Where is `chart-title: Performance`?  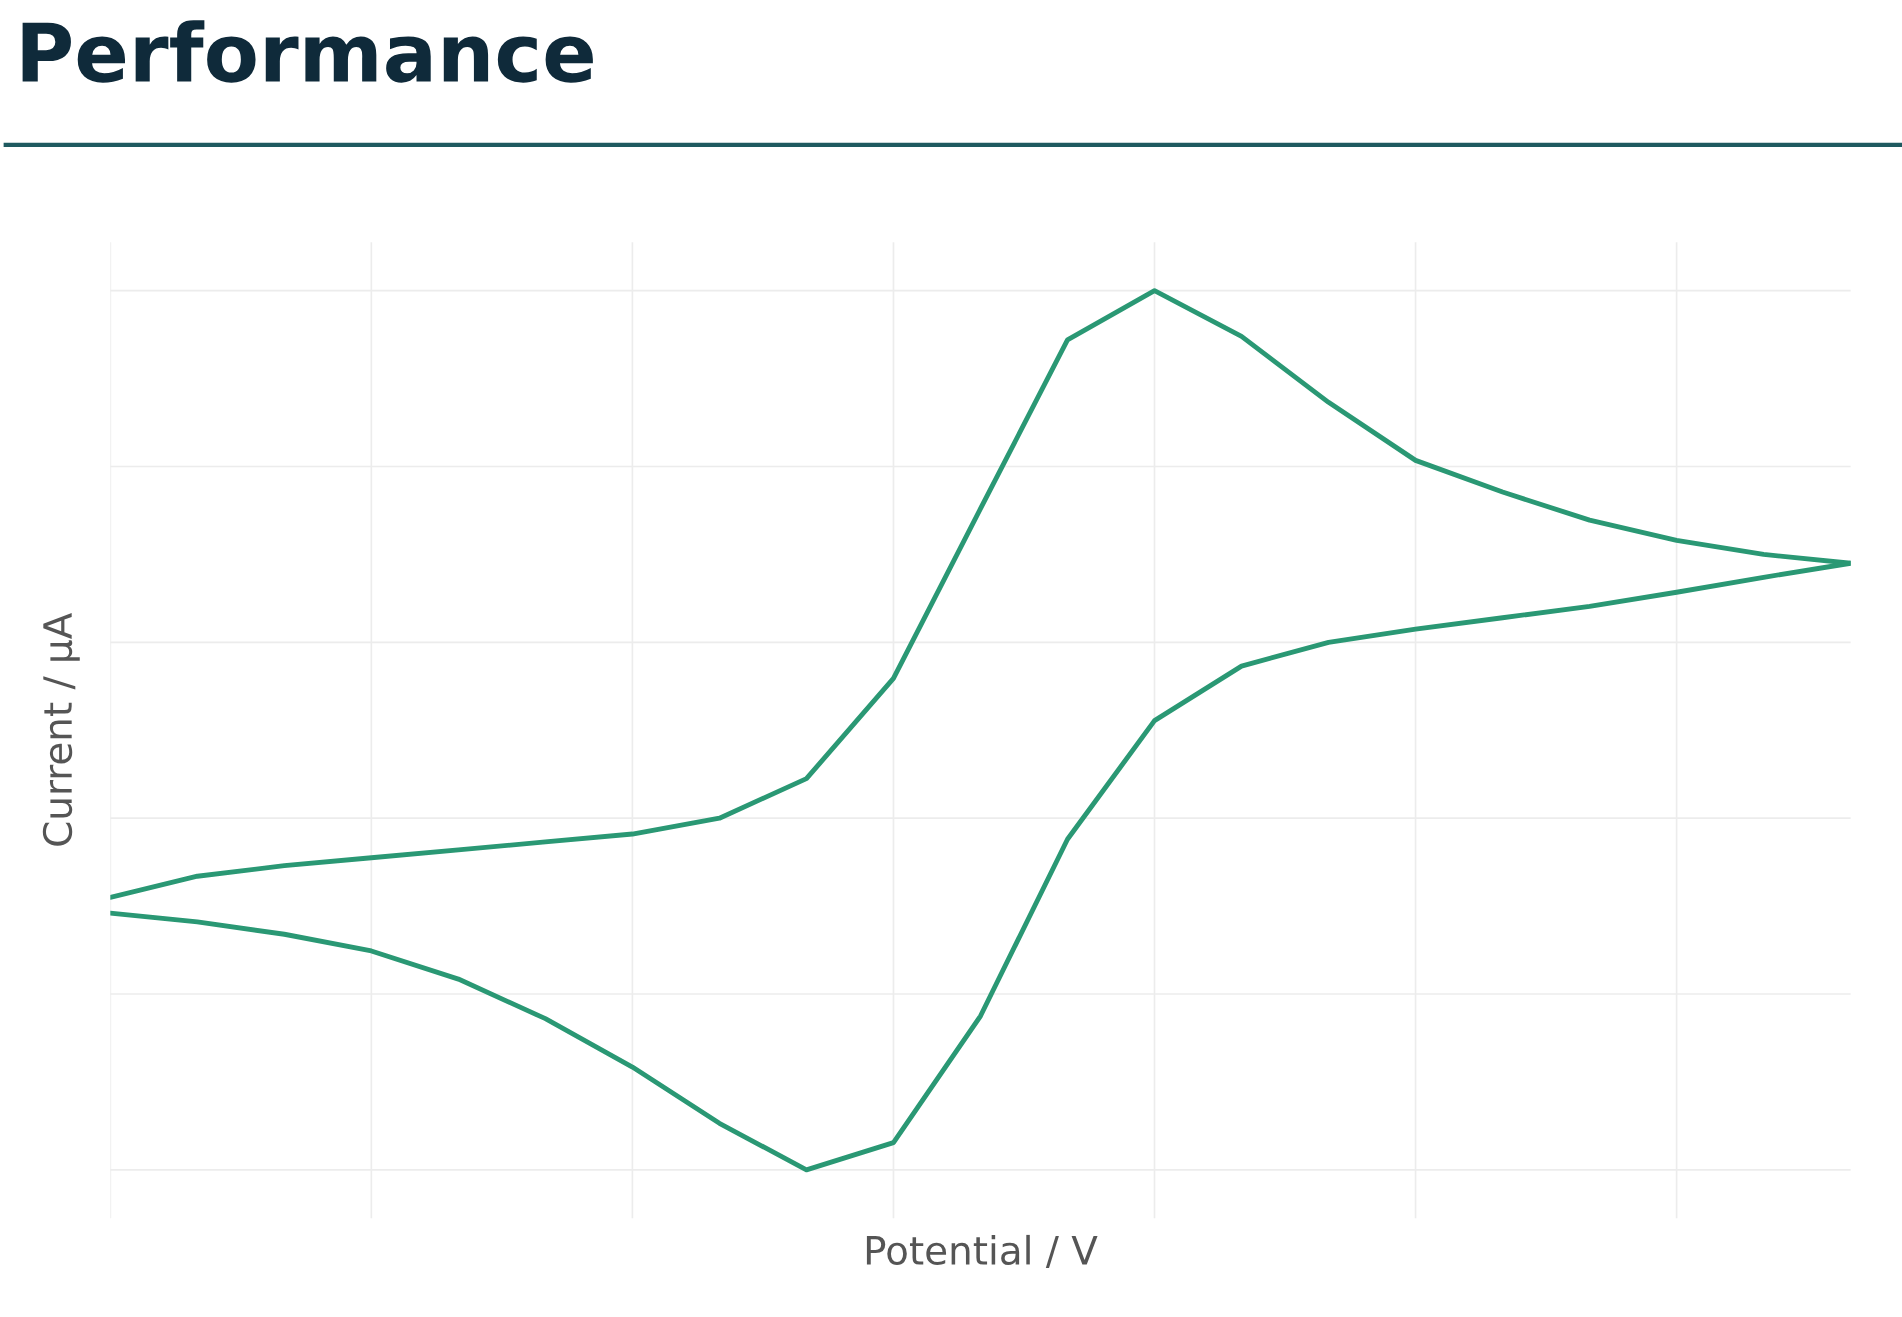
chart-title: Performance is located at coordinates (307, 51).